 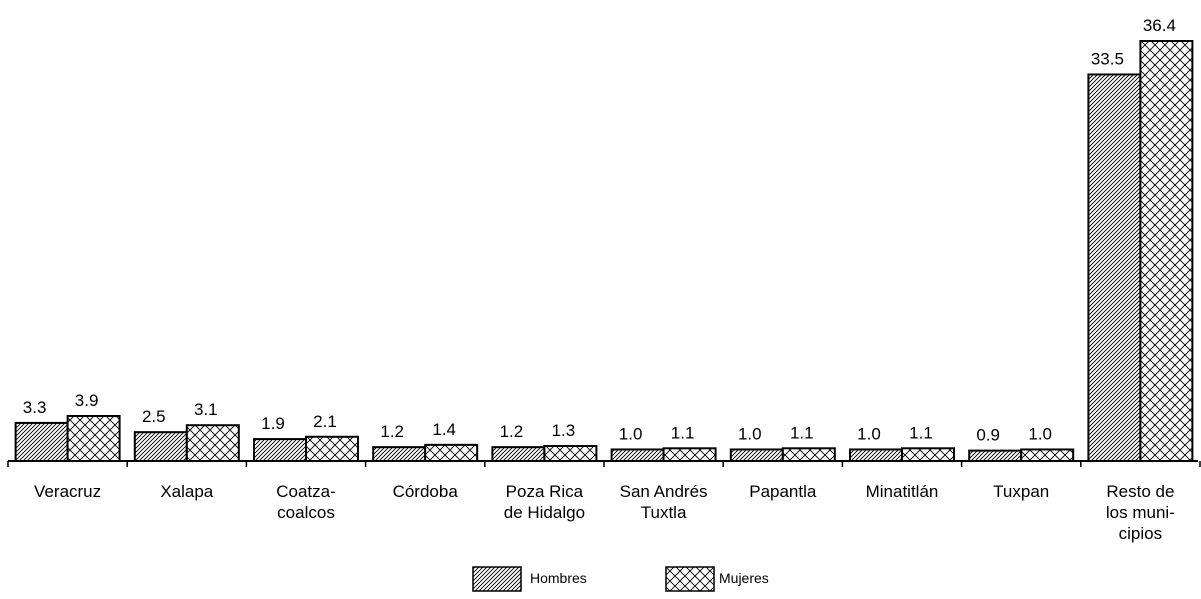 I want to click on value-label-hombres-2: 1.9, so click(x=273, y=423).